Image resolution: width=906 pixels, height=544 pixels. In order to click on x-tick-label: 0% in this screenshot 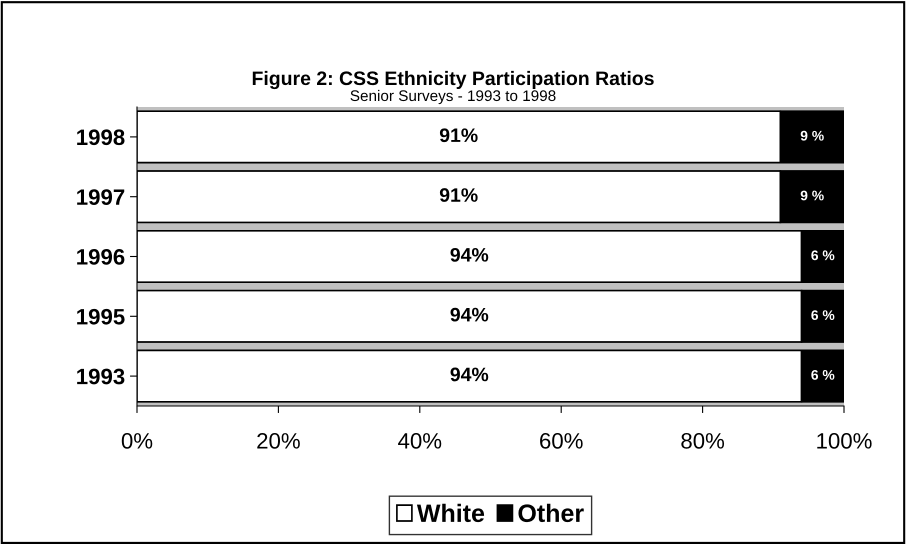, I will do `click(137, 440)`.